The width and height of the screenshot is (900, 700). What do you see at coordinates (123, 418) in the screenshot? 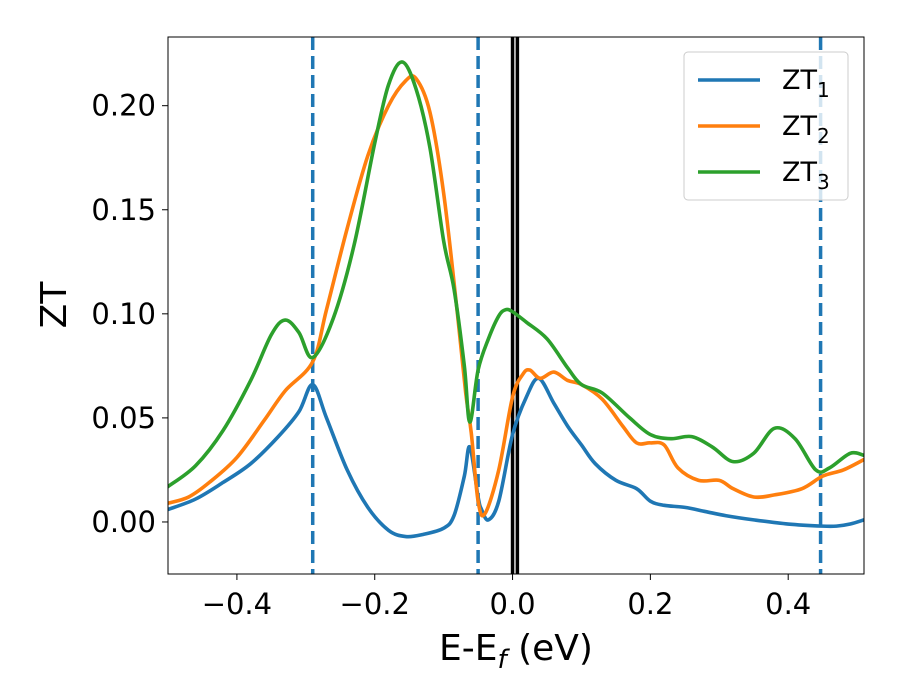
I see `y-tick-label: 0.05` at bounding box center [123, 418].